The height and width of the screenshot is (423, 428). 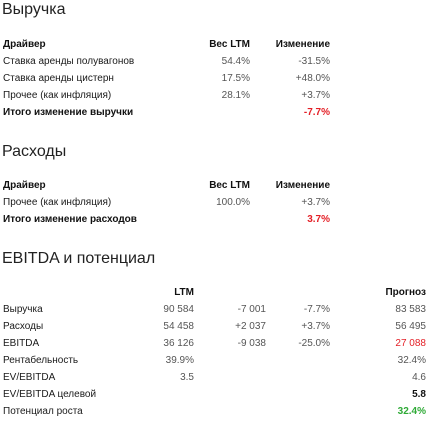 I want to click on metric-label: EV/EBITDA целевой, so click(x=50, y=394).